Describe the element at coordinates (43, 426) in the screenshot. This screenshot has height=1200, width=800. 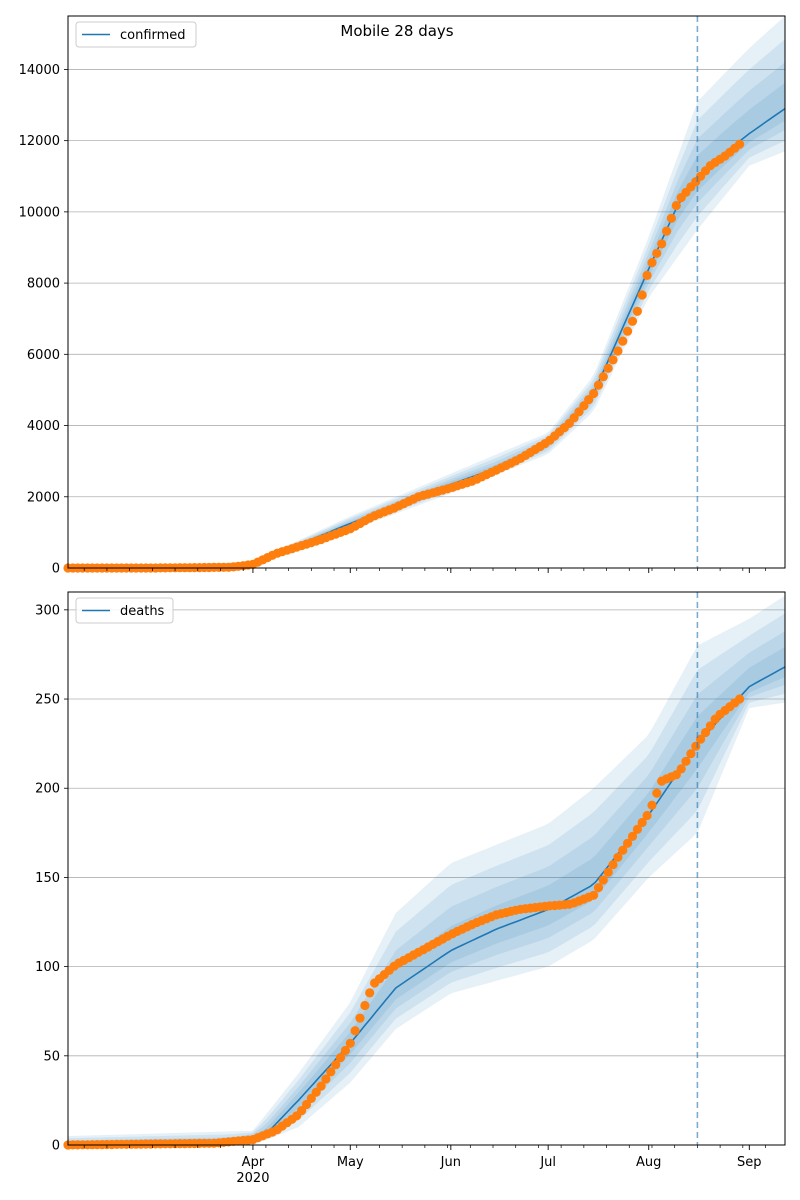
I see `y-tick-label: 4000` at that location.